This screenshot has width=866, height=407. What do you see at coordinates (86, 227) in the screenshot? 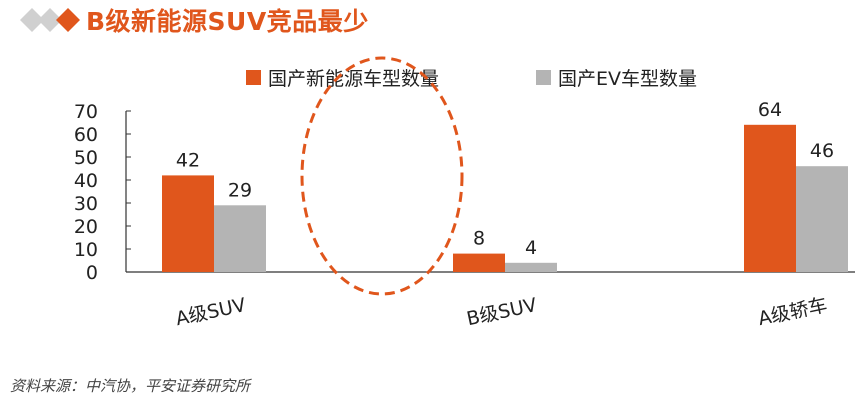
I see `y-tick-label: 20` at bounding box center [86, 227].